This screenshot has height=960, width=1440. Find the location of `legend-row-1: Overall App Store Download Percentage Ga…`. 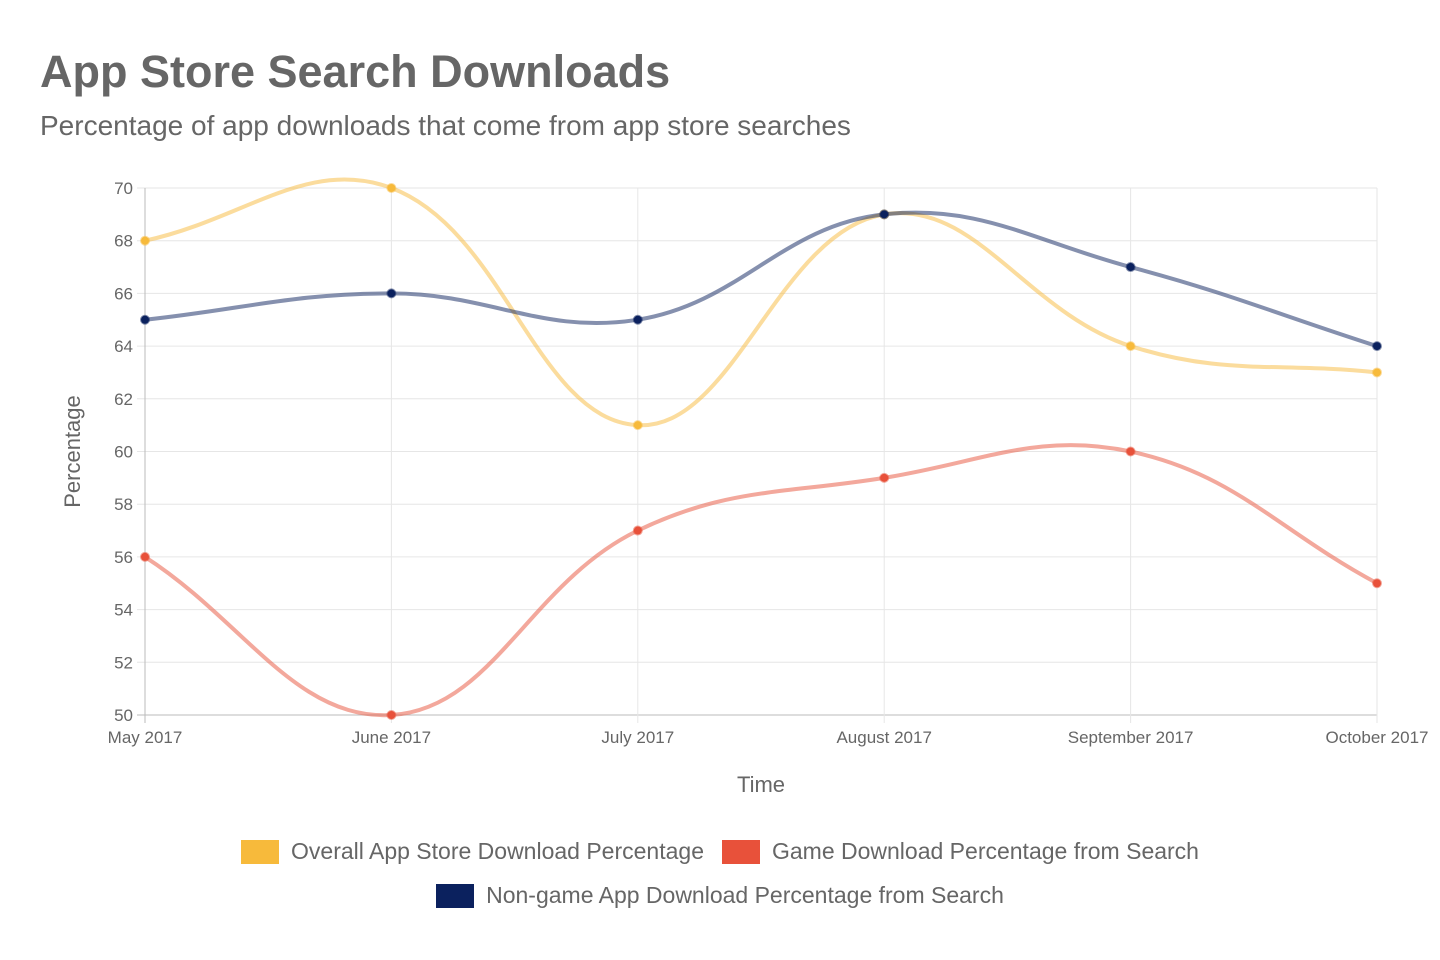

legend-row-1: Overall App Store Download Percentage Ga… is located at coordinates (720, 851).